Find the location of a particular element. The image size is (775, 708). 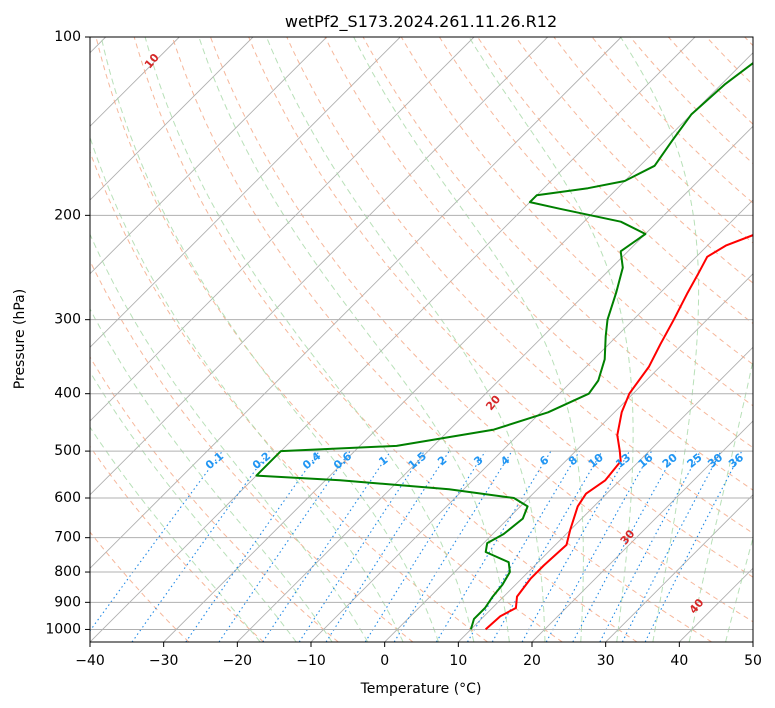

x-tick-label: 40 is located at coordinates (679, 661).